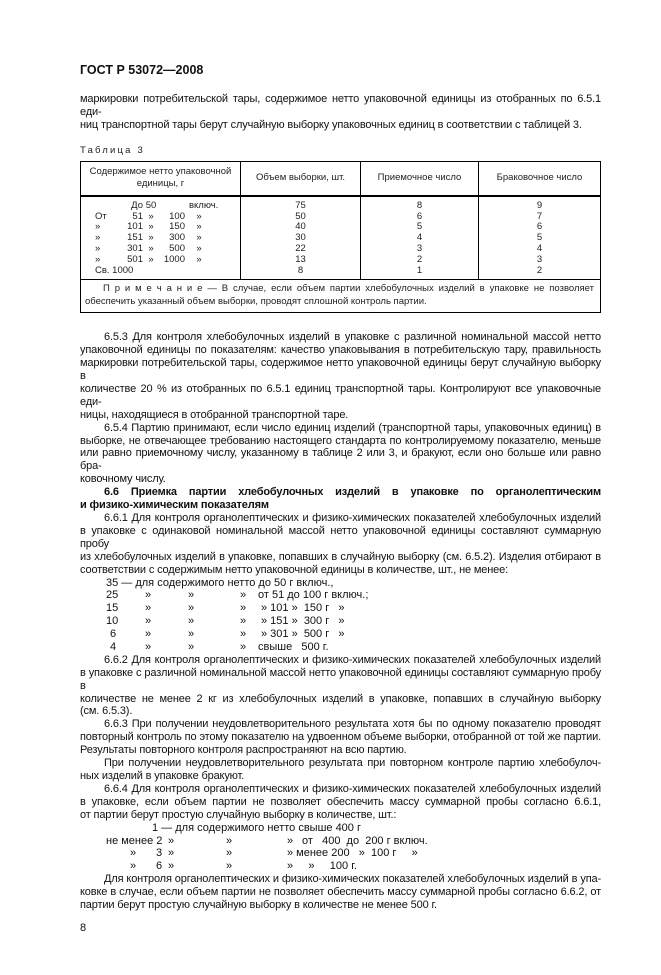  I want to click on cell-range: » 101 » 150 », so click(161, 227).